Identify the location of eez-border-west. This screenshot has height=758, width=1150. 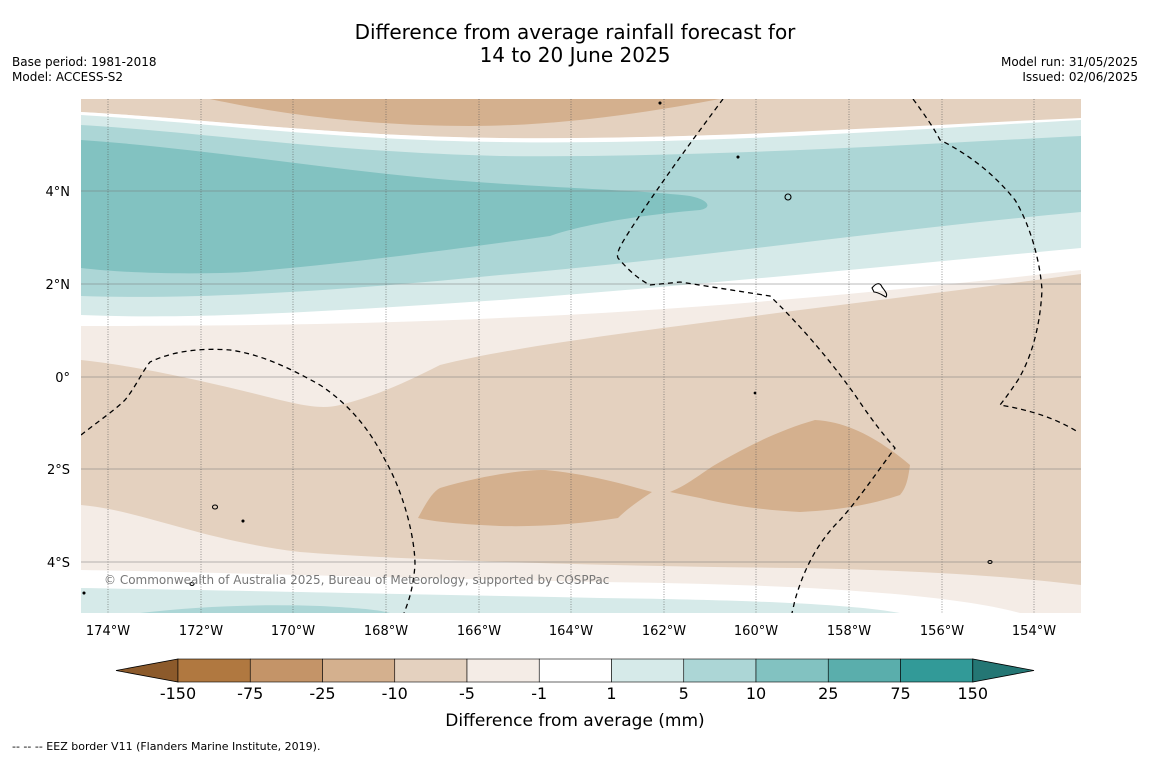
(248, 480).